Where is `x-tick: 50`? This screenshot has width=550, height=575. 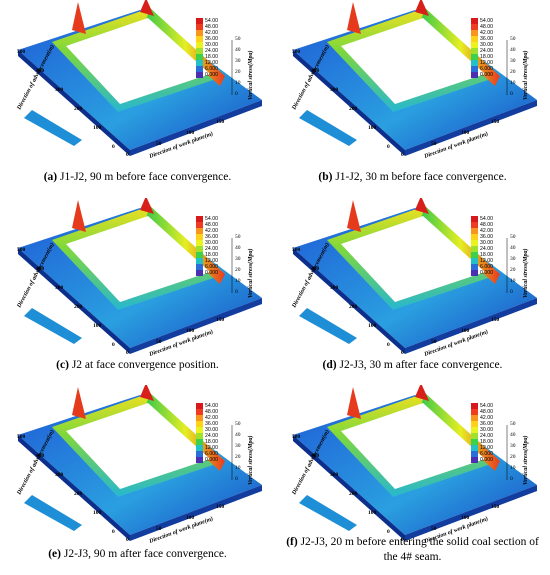
x-tick: 50 is located at coordinates (159, 144).